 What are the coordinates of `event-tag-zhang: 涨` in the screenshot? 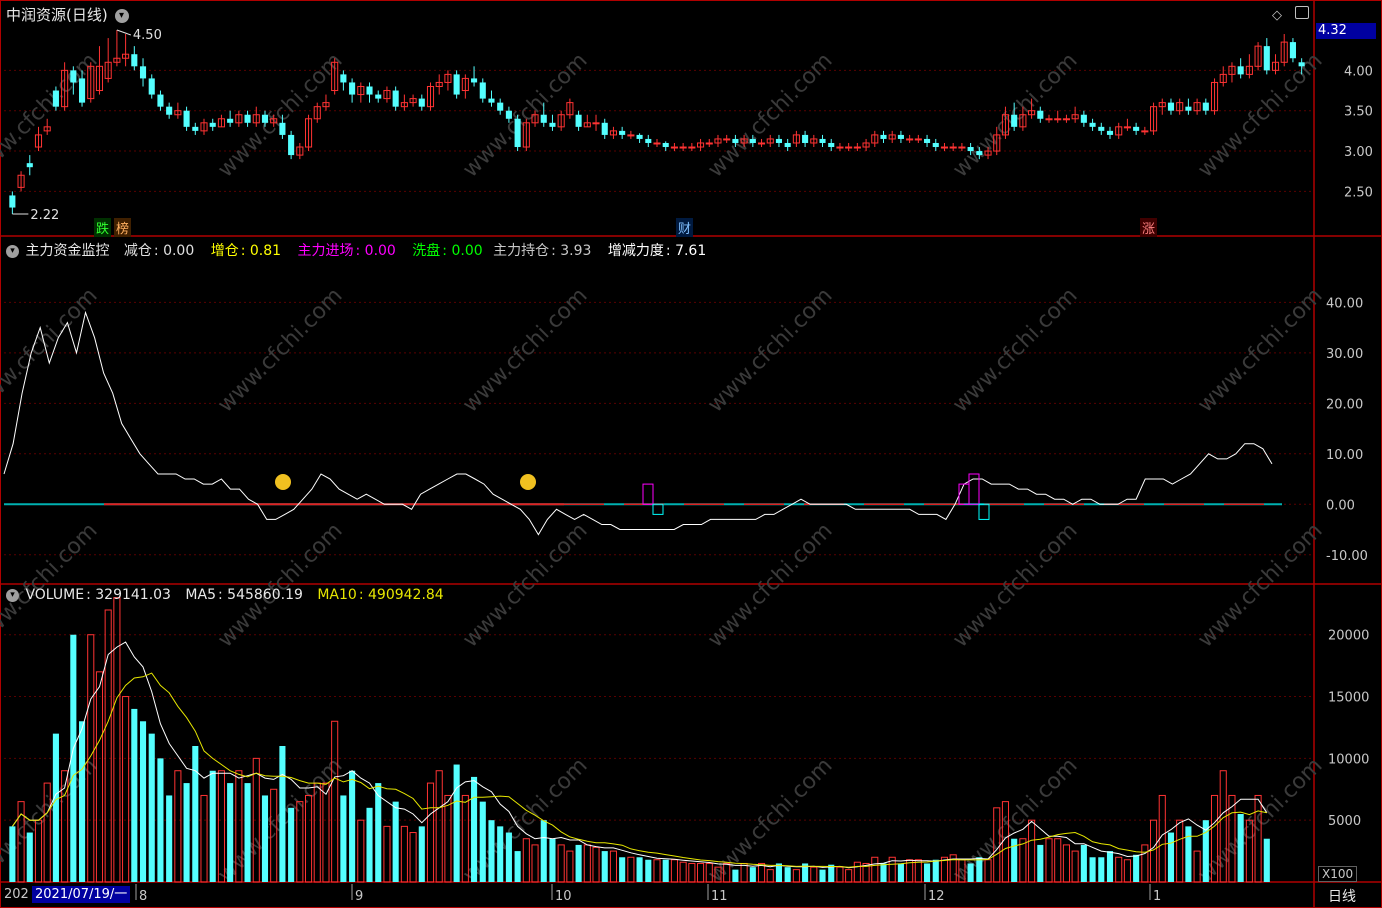 It's located at (1149, 227).